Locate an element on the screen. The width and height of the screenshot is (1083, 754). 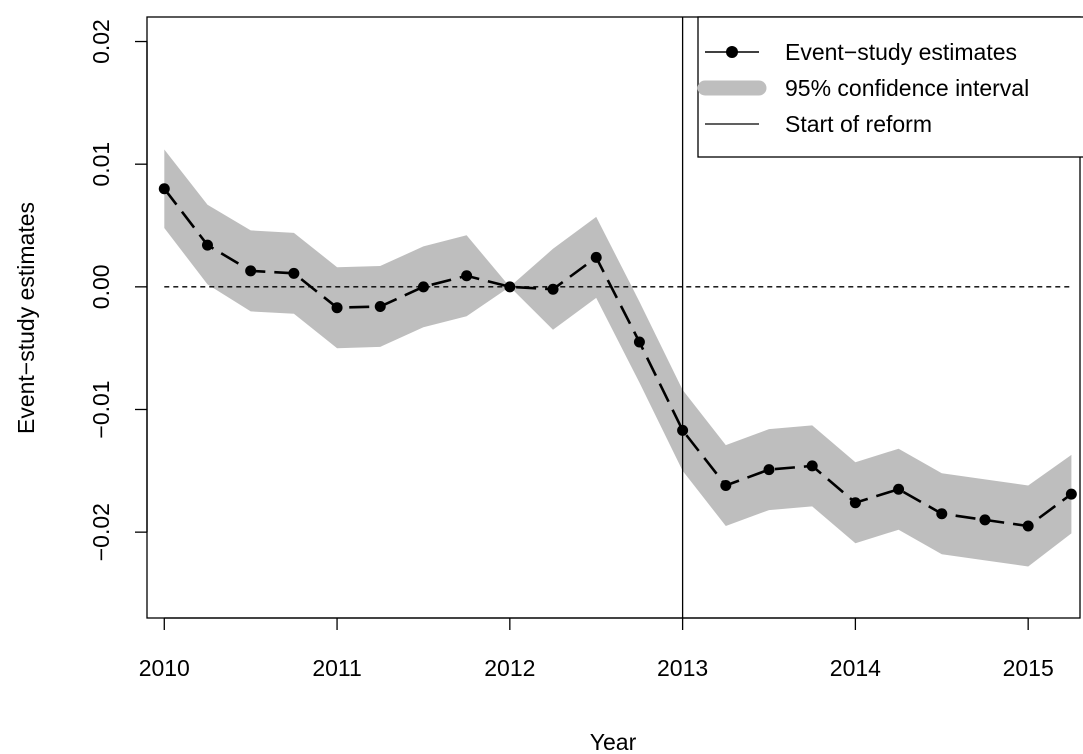
x-tick-label: 2014 is located at coordinates (855, 668).